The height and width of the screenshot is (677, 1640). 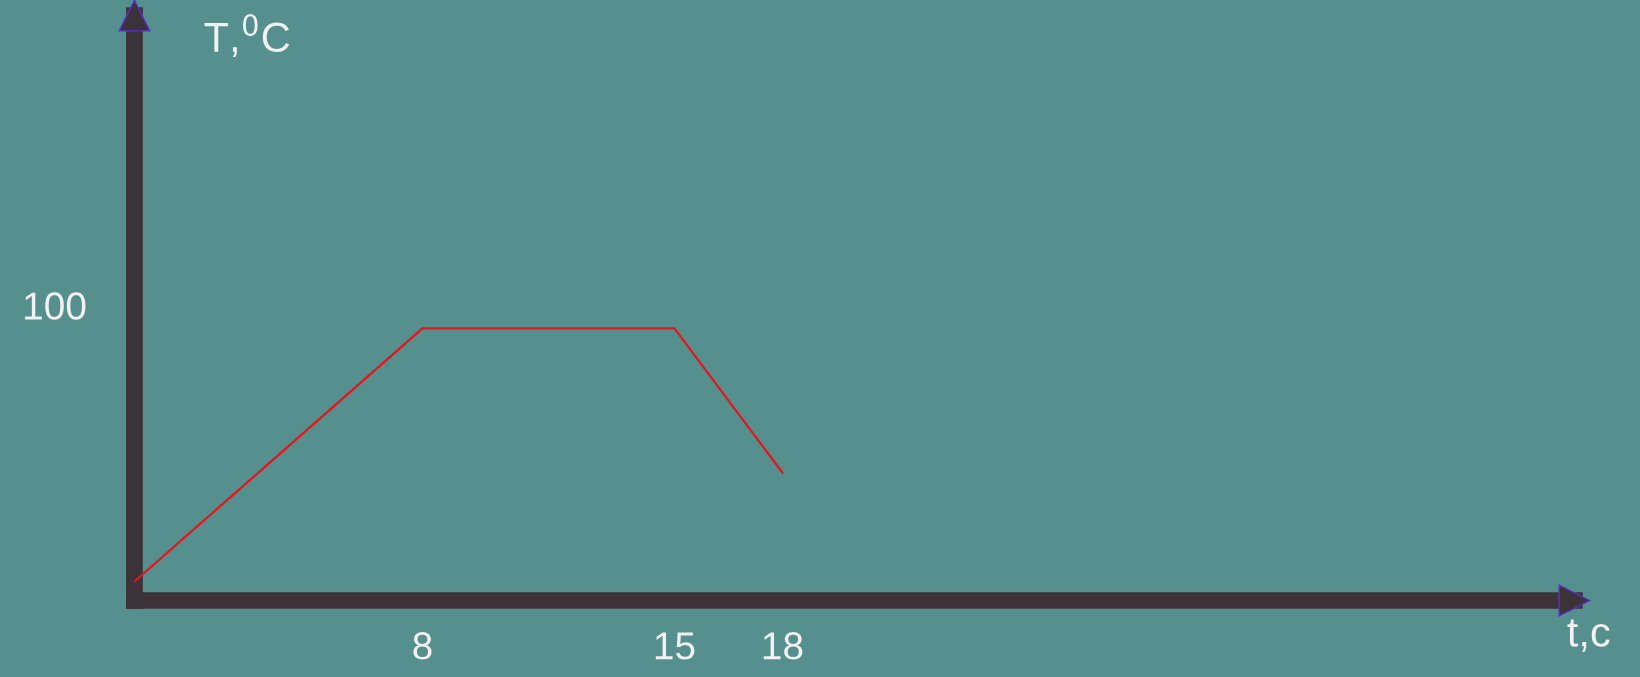 What do you see at coordinates (55, 306) in the screenshot?
I see `text: 100` at bounding box center [55, 306].